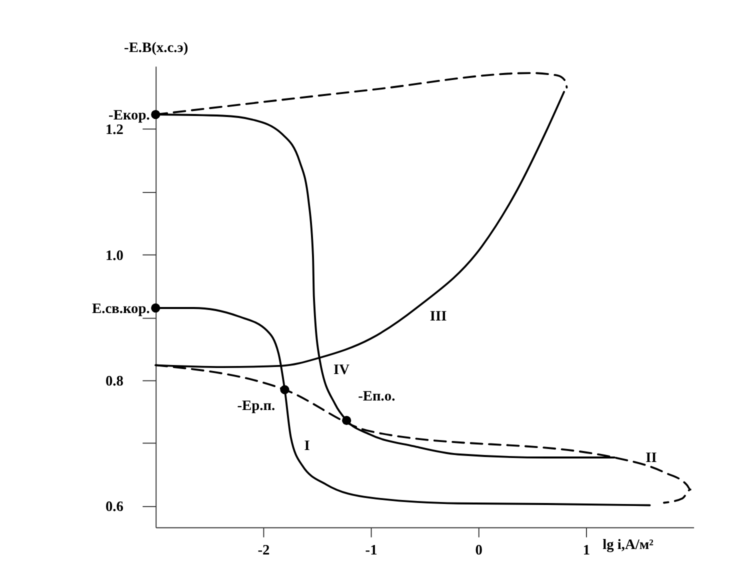 This screenshot has width=732, height=581. What do you see at coordinates (129, 115) in the screenshot?
I see `annotation: -Eкор.` at bounding box center [129, 115].